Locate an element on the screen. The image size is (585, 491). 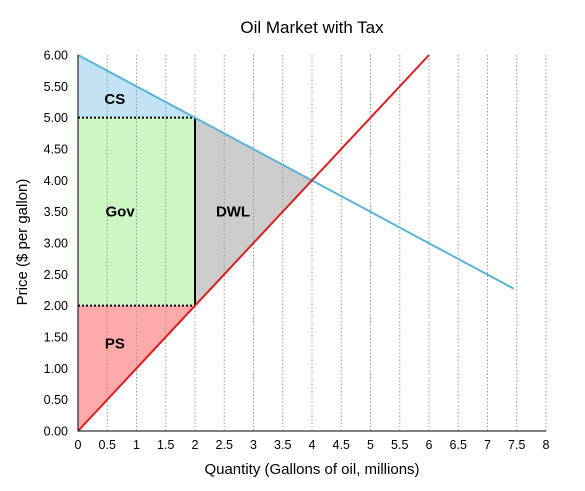
x-tick-label: 5 is located at coordinates (370, 445).